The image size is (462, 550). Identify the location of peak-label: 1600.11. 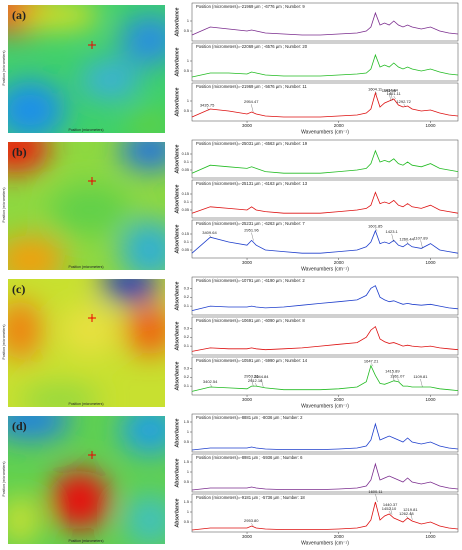
(375, 491).